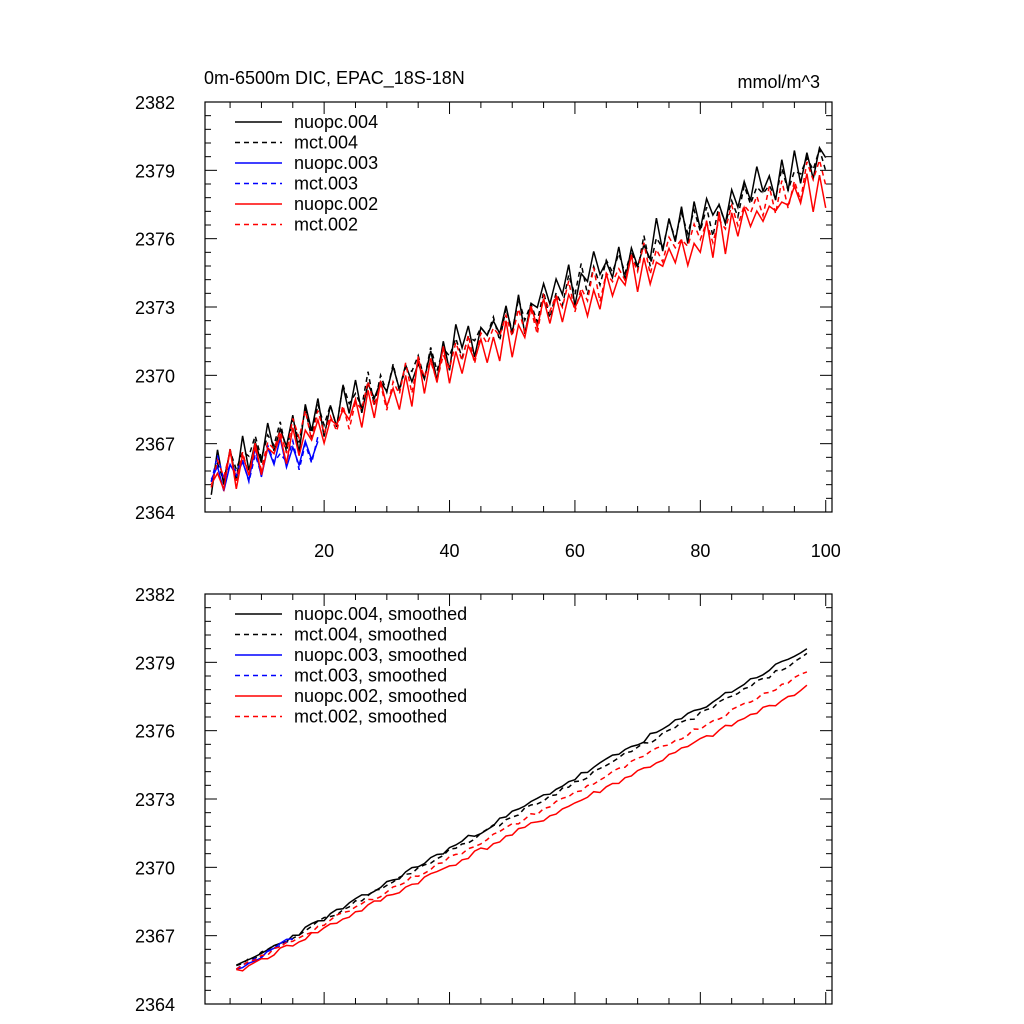 The image size is (1024, 1024). What do you see at coordinates (700, 551) in the screenshot?
I see `x-tick-label: 80` at bounding box center [700, 551].